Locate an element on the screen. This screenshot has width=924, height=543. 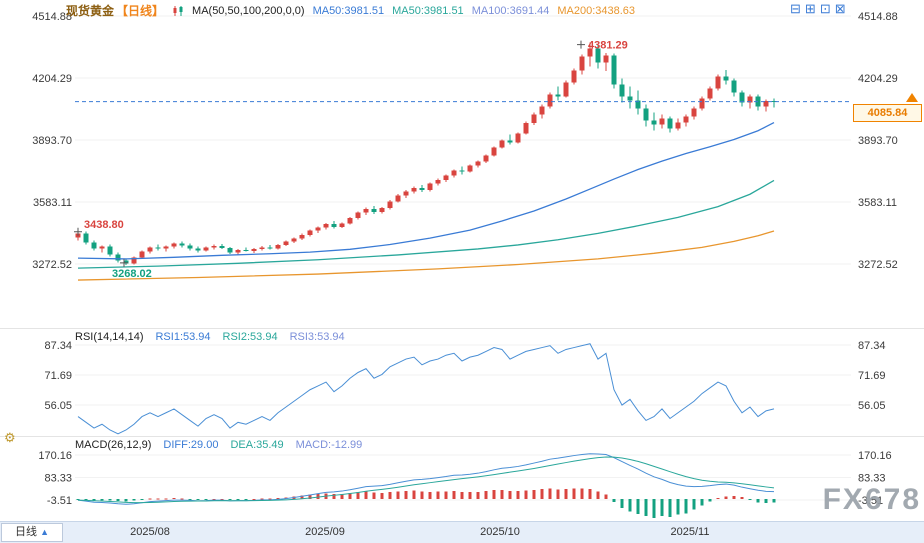
x-axis-label: 2025/11 is located at coordinates (690, 532).